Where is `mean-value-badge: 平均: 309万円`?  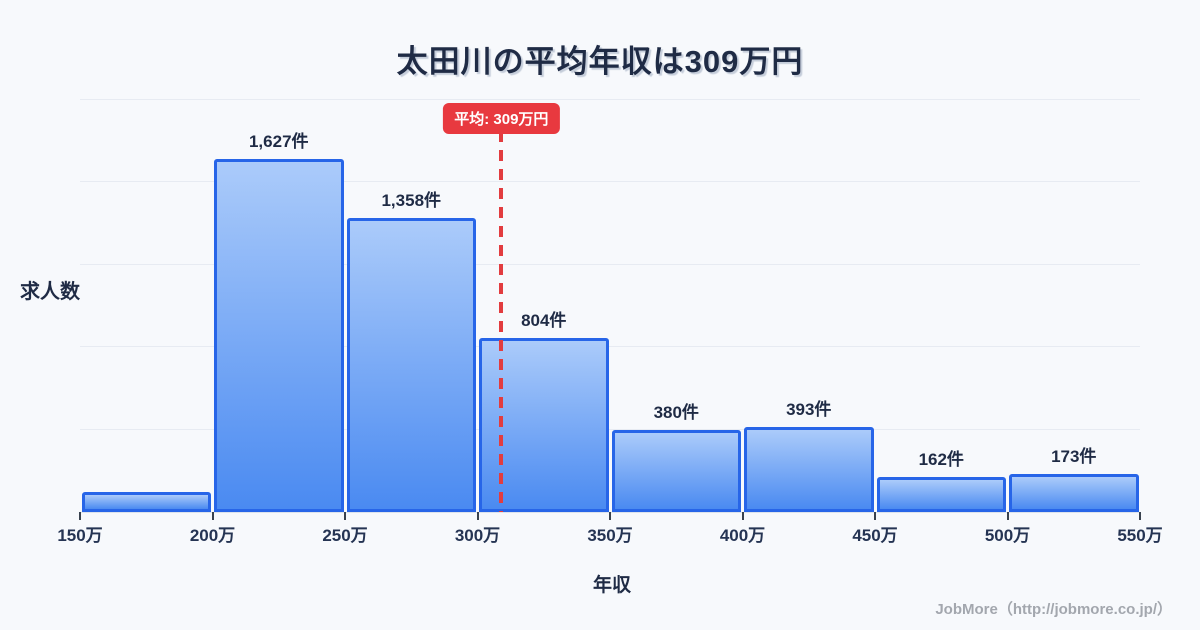 mean-value-badge: 平均: 309万円 is located at coordinates (501, 118).